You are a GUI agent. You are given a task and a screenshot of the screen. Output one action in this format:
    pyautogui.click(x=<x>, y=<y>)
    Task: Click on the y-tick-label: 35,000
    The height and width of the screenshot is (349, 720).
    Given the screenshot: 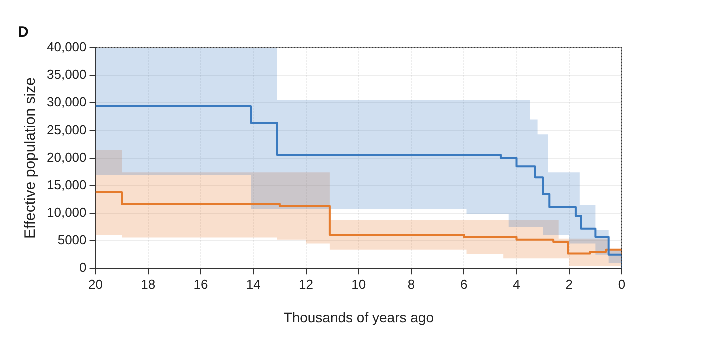 What is the action you would take?
    pyautogui.click(x=66, y=74)
    